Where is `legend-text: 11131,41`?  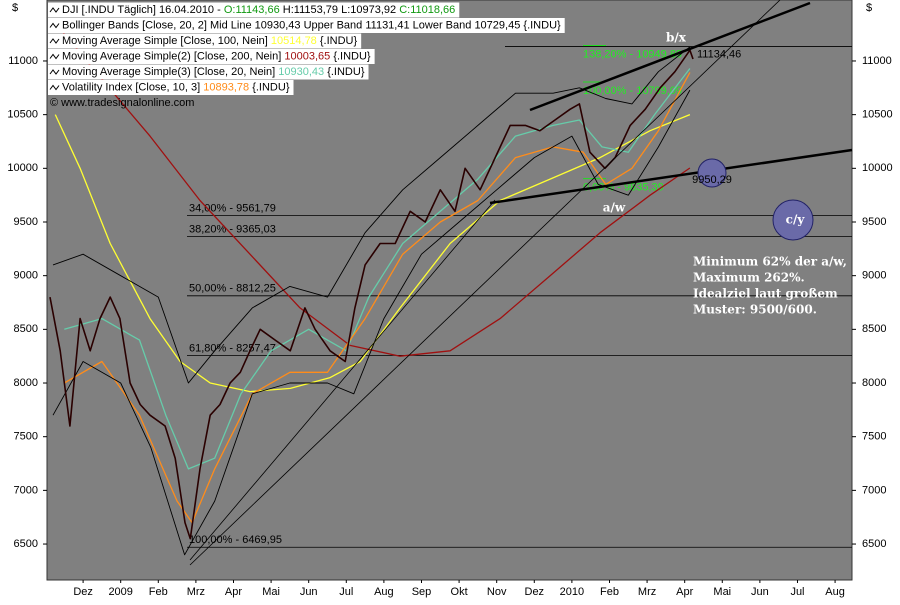
legend-text: 11131,41 is located at coordinates (387, 25).